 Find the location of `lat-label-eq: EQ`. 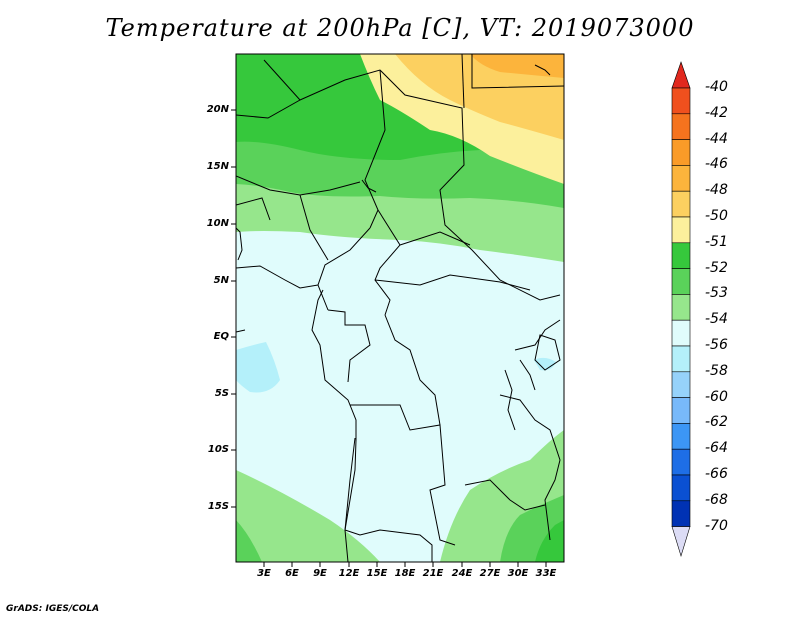

lat-label-eq: EQ is located at coordinates (221, 336).